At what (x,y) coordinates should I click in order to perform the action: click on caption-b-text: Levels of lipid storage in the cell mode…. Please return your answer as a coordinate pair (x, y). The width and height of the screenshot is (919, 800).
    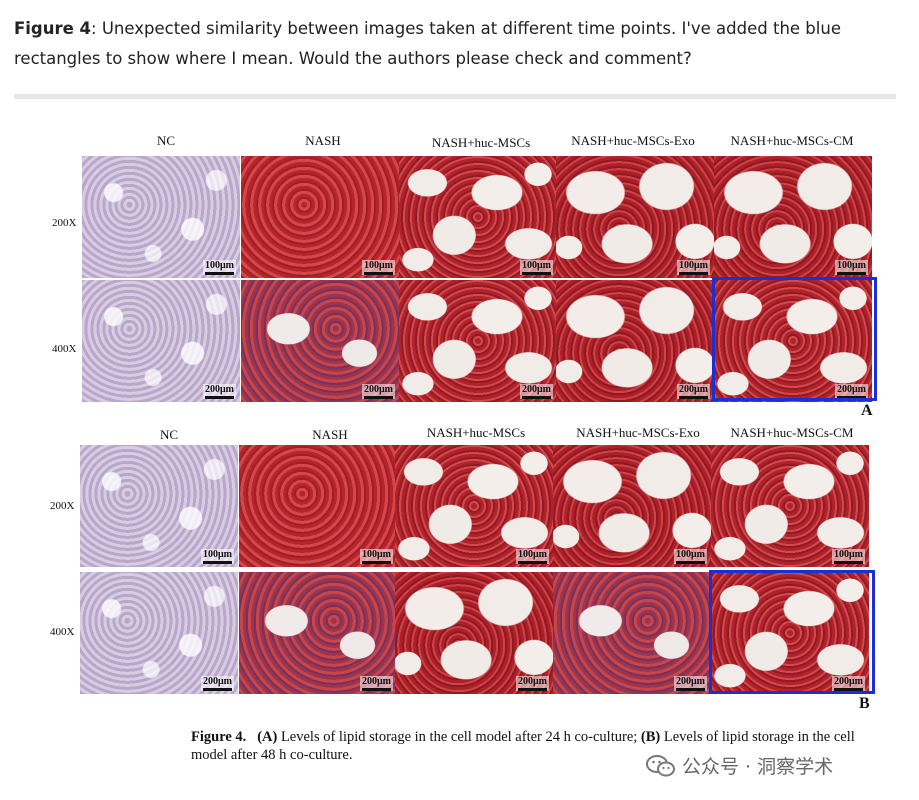
    Looking at the image, I should click on (523, 746).